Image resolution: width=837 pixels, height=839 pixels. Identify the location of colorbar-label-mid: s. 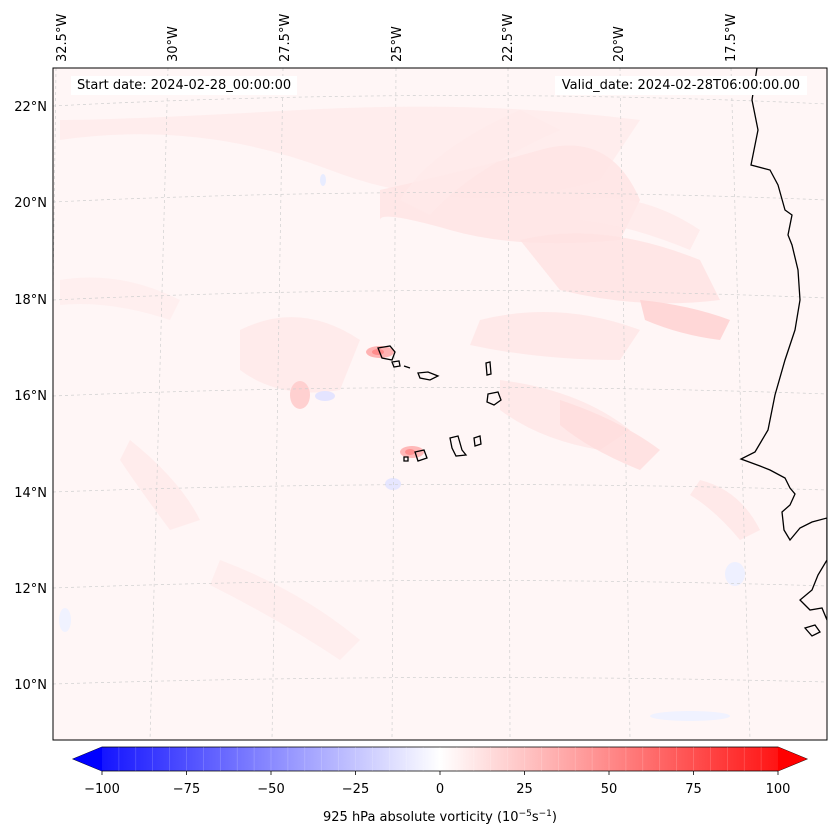
(535, 817).